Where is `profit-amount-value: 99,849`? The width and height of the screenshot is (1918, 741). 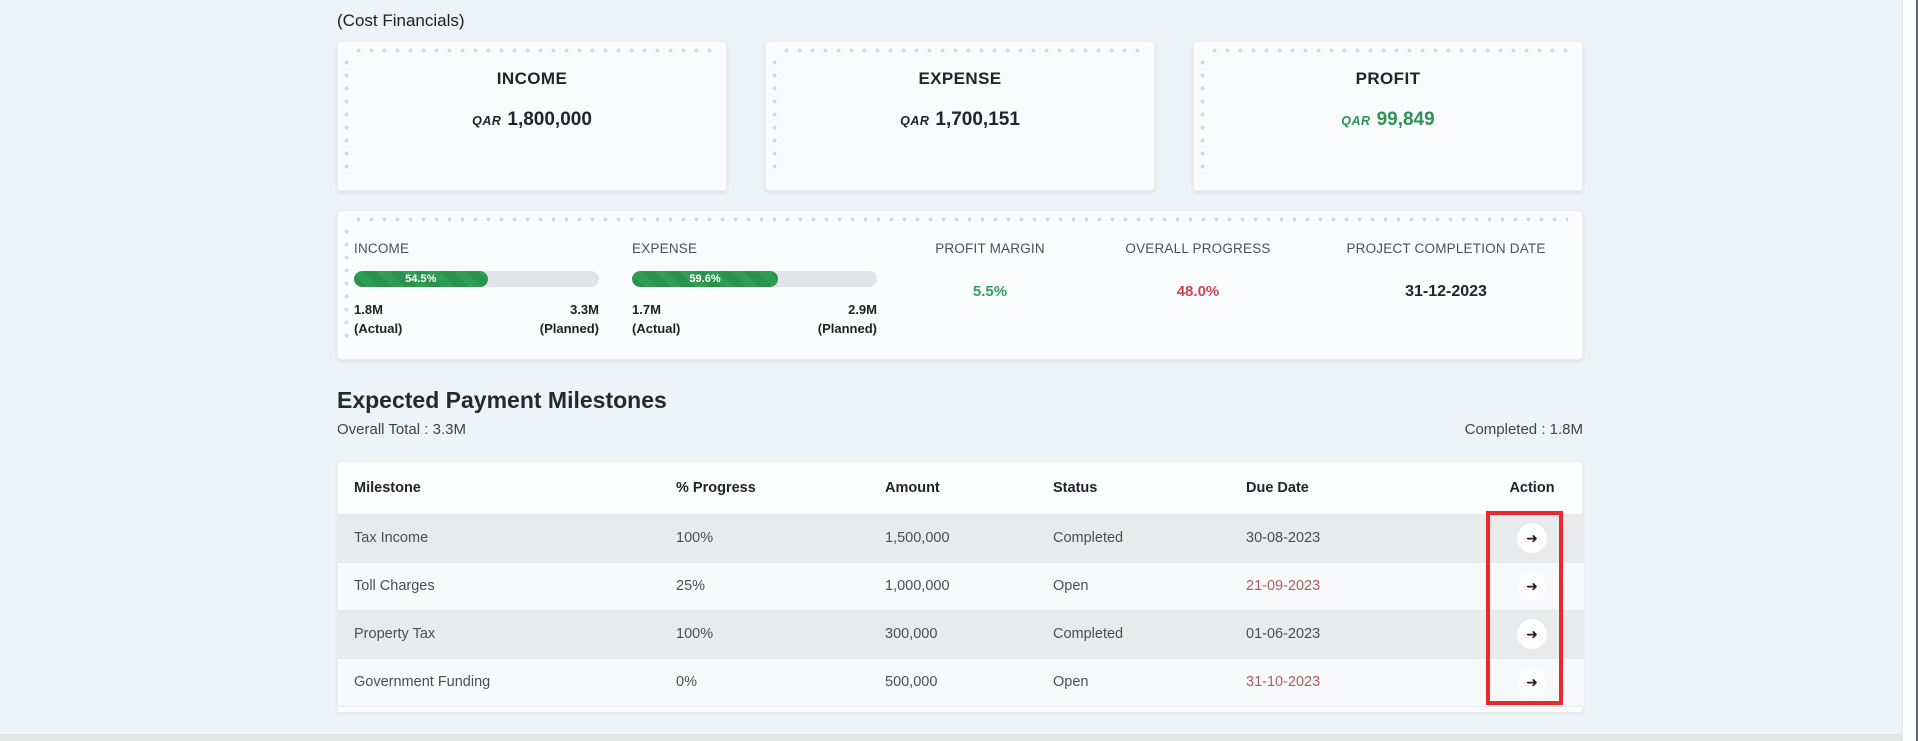
profit-amount-value: 99,849 is located at coordinates (1405, 119).